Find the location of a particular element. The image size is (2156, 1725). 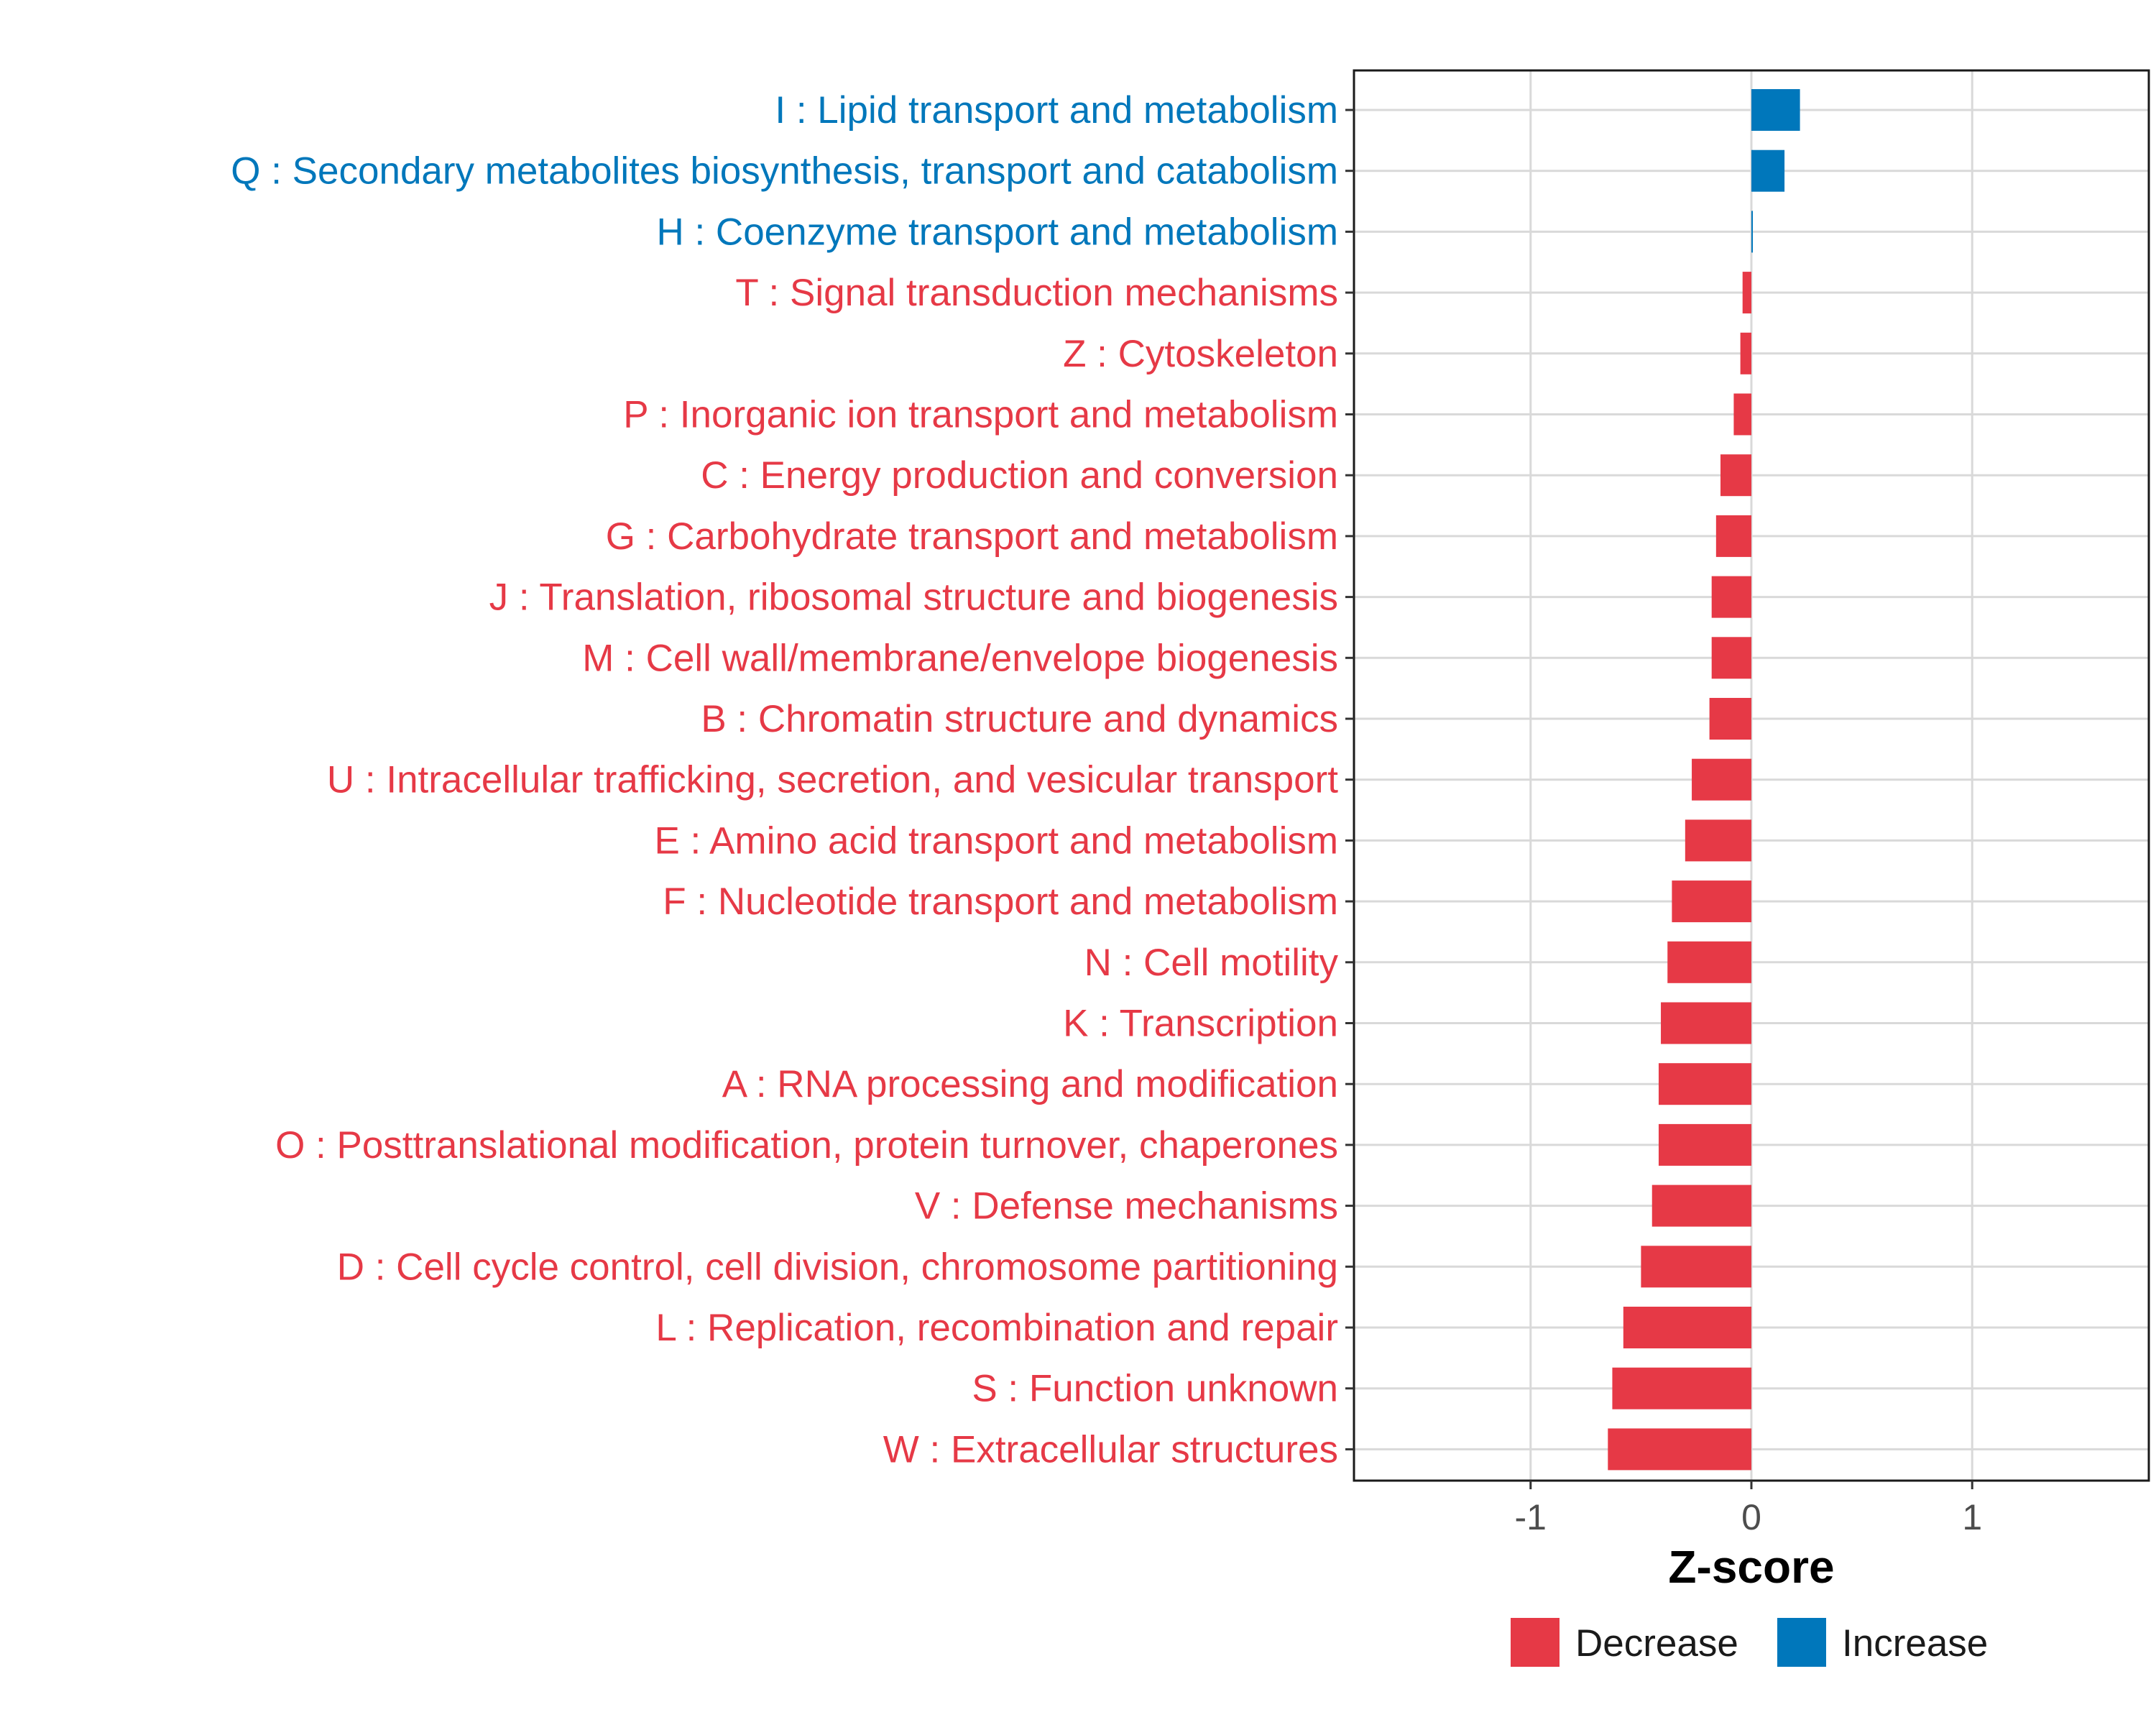

bar-g is located at coordinates (1733, 536).